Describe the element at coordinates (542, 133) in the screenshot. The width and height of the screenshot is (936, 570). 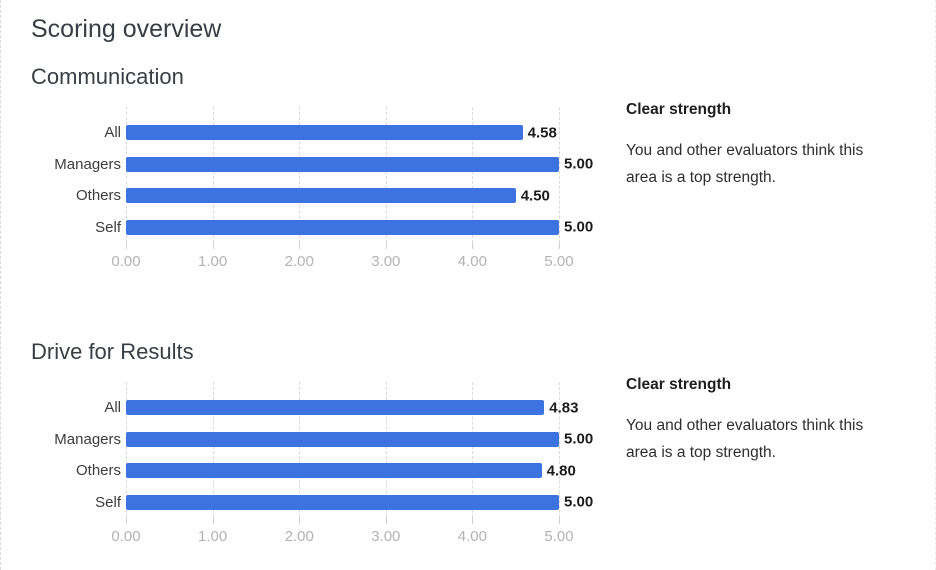
I see `value-label: 4.58` at that location.